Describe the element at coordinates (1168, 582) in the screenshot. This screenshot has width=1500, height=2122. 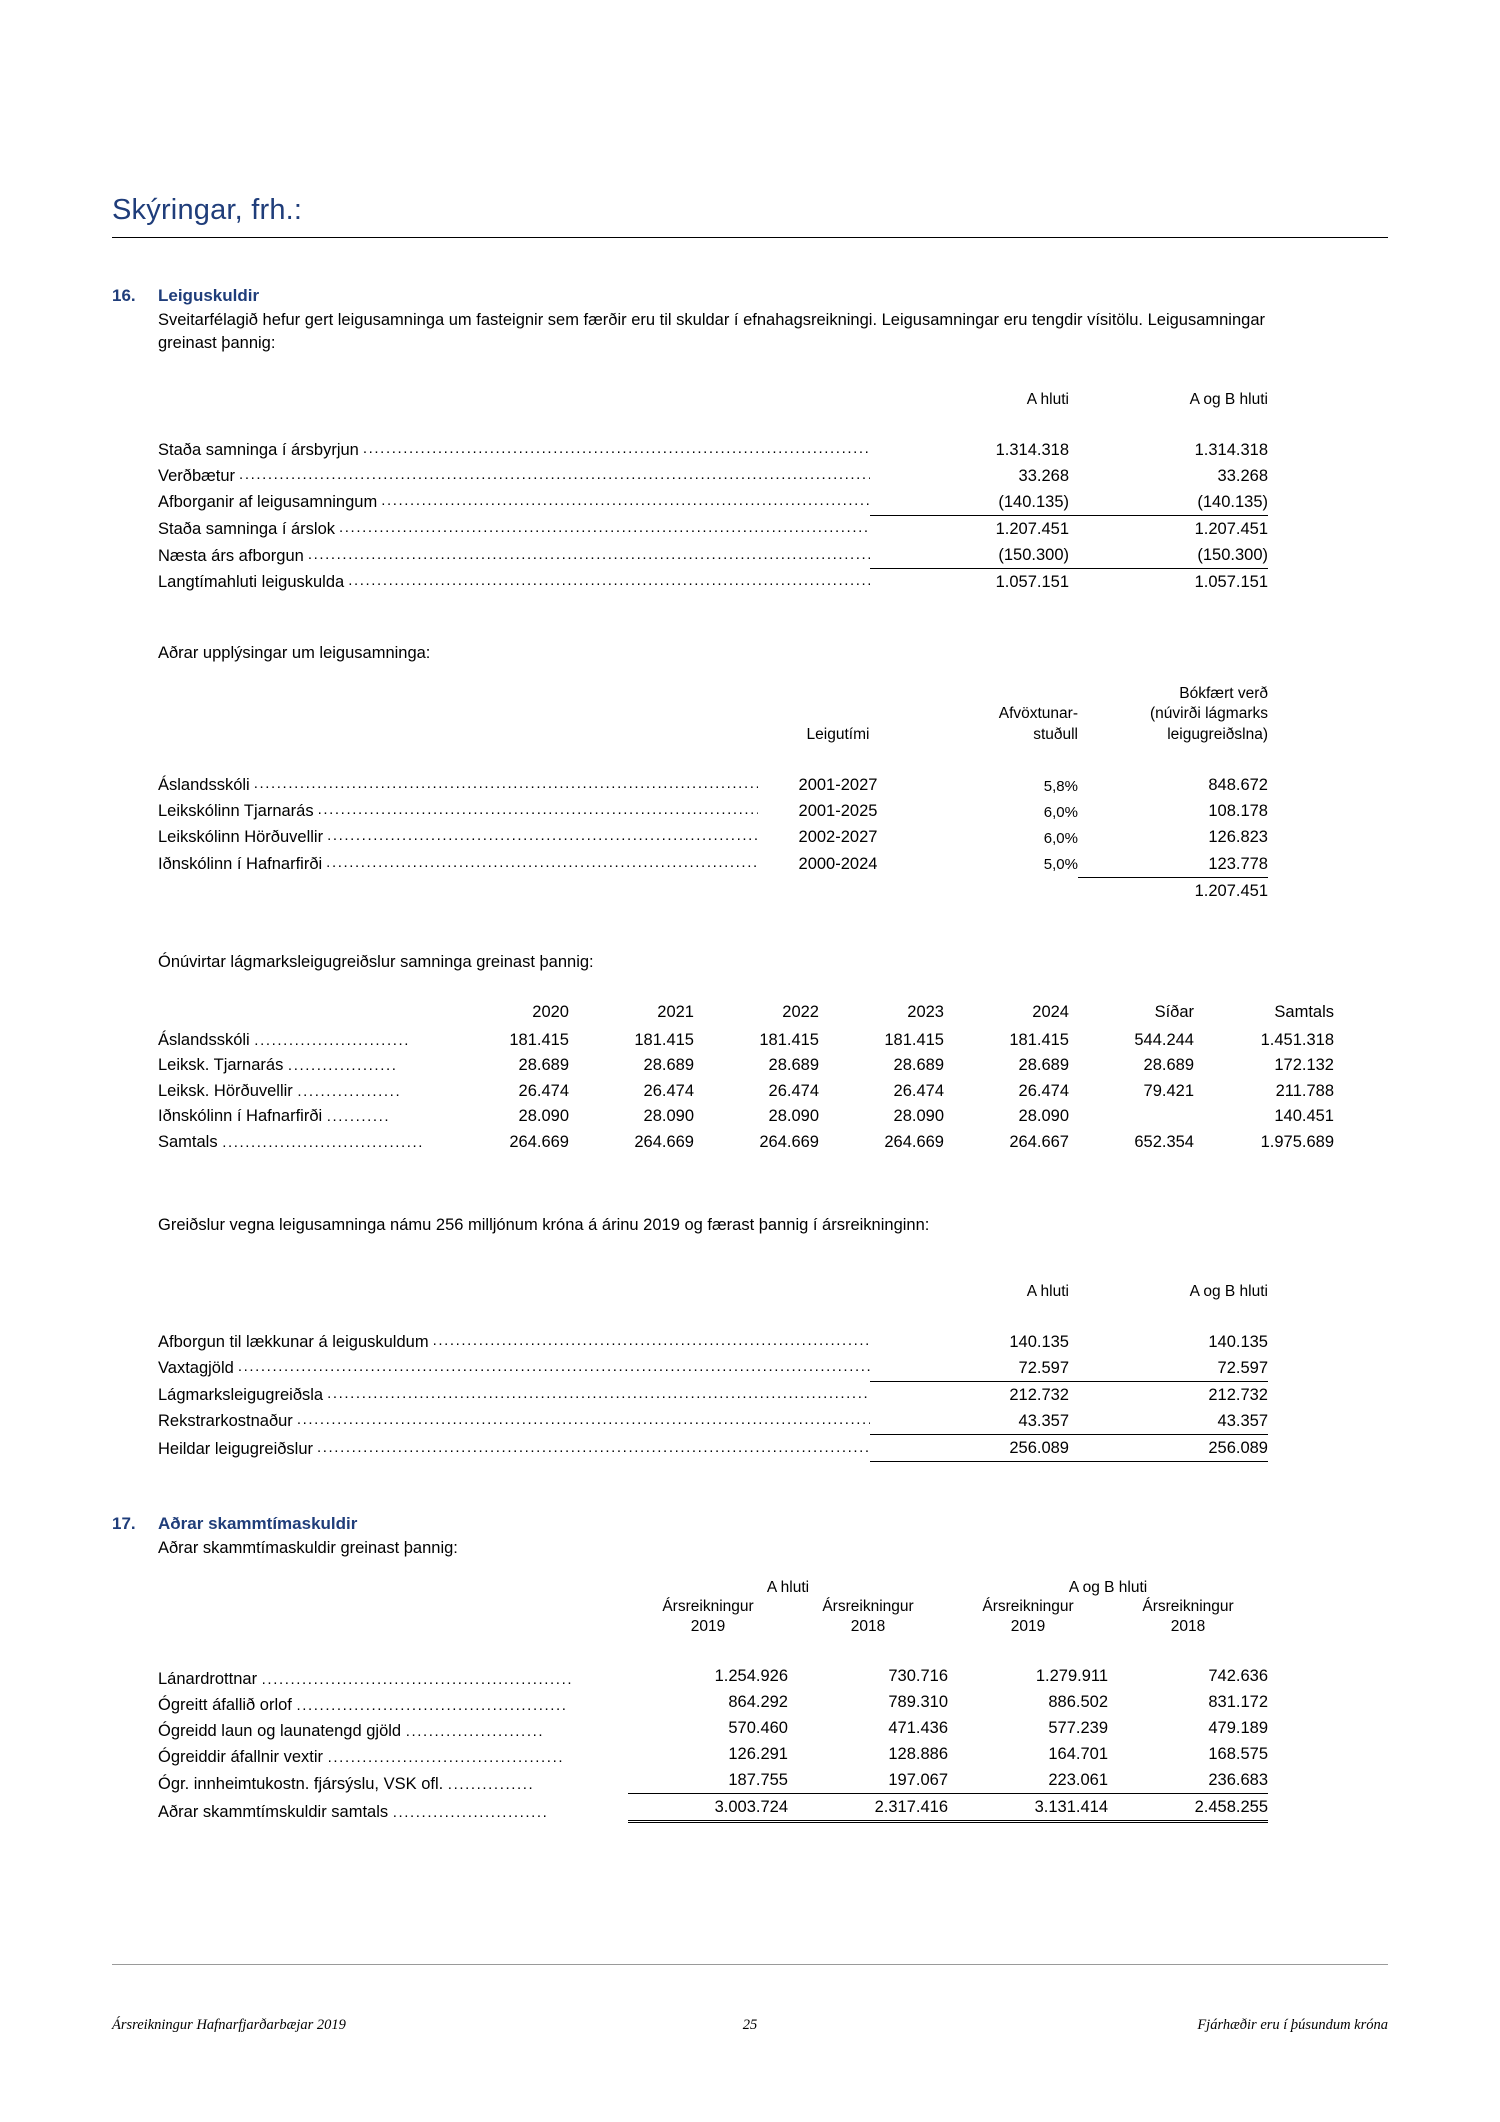
I see `value-a-og-b-hluti: 1.057.151` at that location.